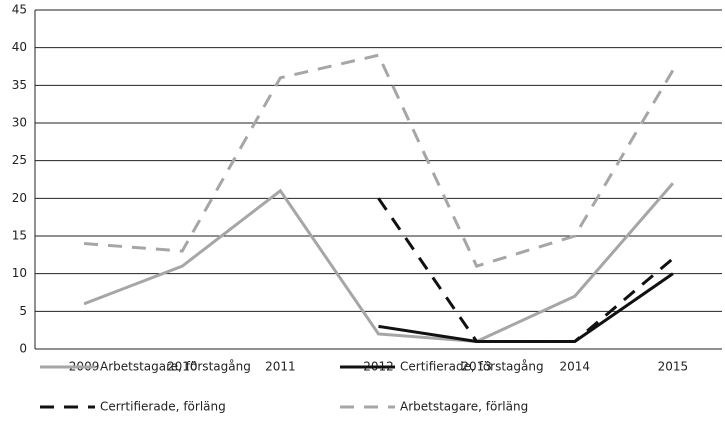  I want to click on x-tick-label: 2013, so click(476, 367).